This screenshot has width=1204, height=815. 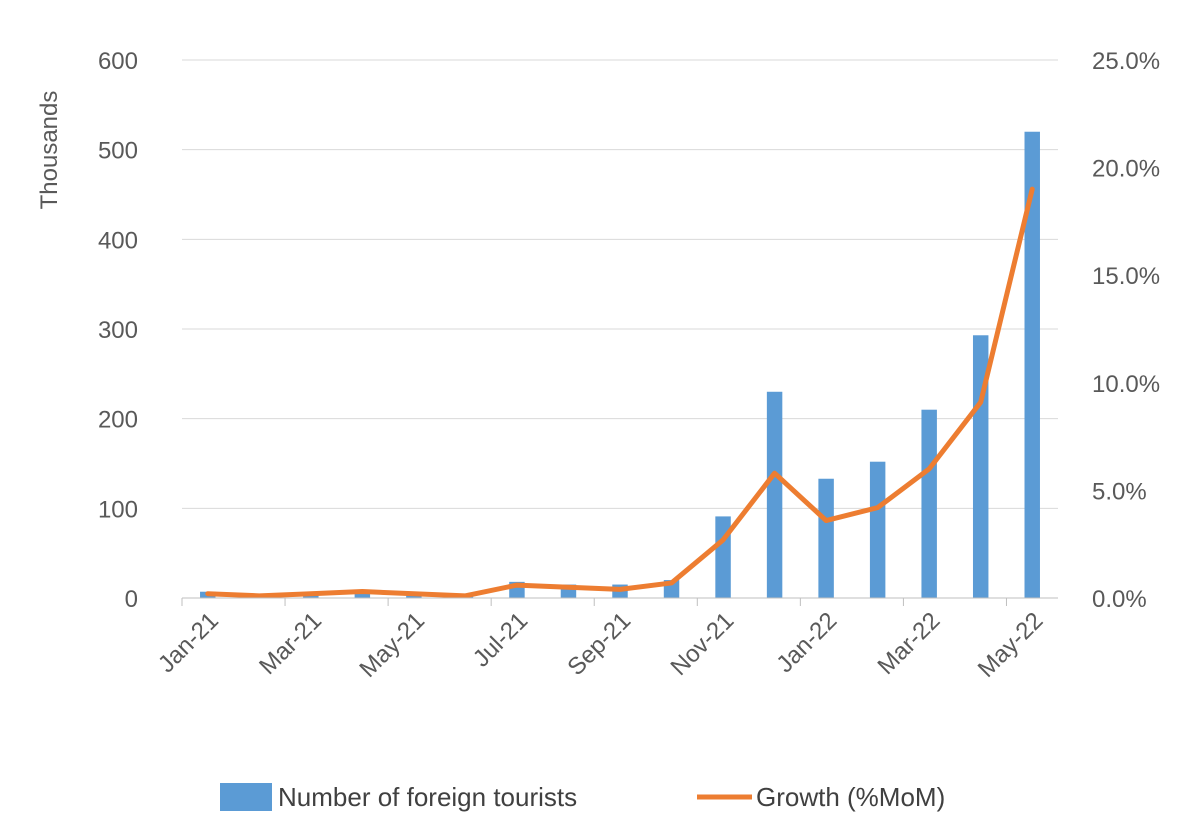 I want to click on x-tick-label: Mar-21, so click(x=290, y=643).